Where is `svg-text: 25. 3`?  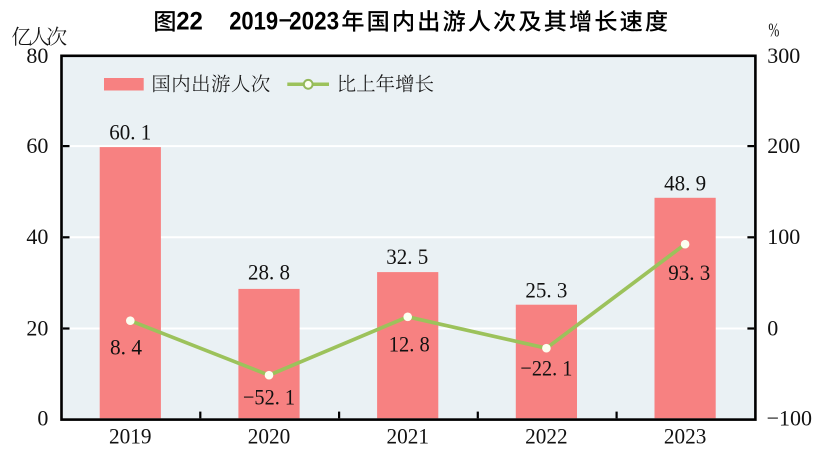
svg-text: 25. 3 is located at coordinates (546, 290).